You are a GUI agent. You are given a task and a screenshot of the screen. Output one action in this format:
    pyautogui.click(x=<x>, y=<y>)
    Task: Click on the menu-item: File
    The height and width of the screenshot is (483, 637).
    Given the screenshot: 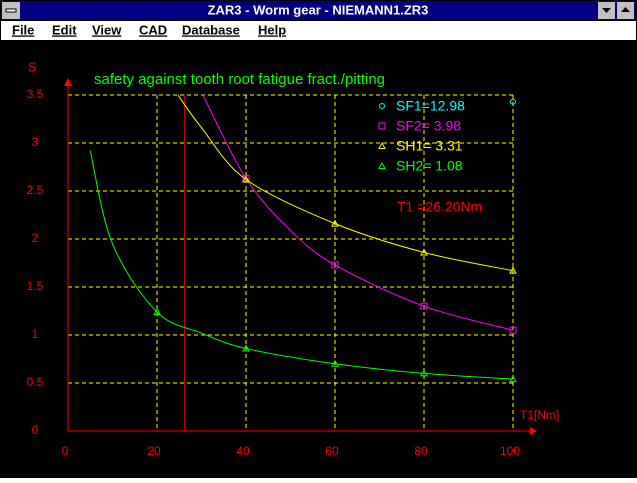 What is the action you would take?
    pyautogui.click(x=23, y=29)
    